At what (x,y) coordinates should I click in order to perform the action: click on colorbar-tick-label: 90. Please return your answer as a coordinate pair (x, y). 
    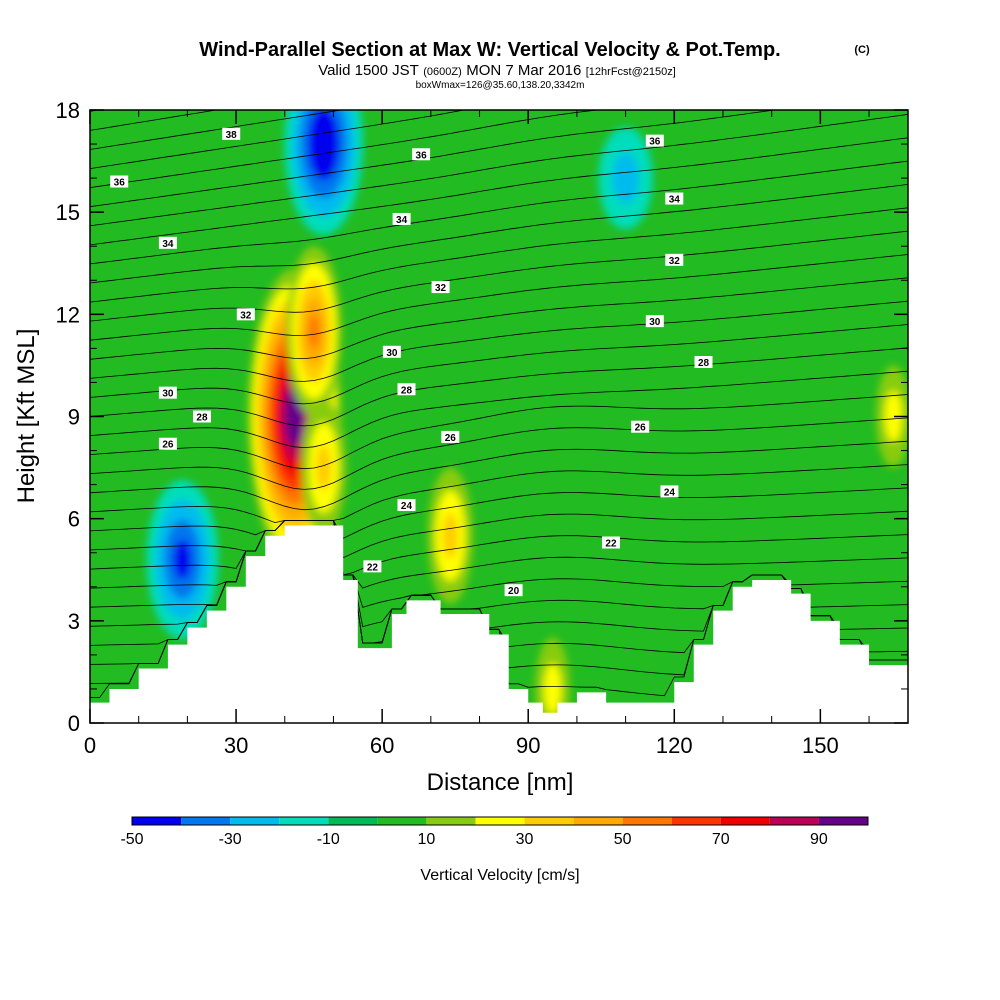
    Looking at the image, I should click on (819, 839).